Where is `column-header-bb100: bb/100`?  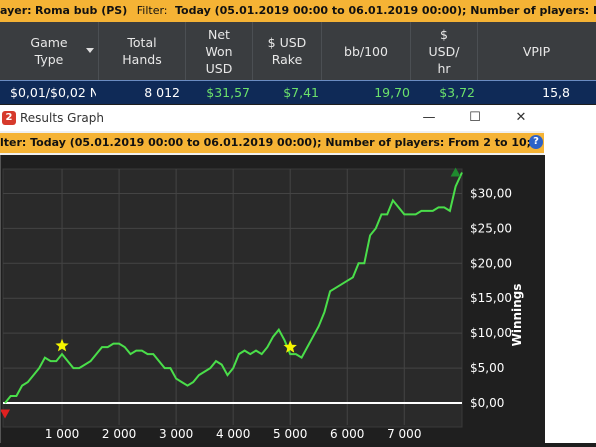
column-header-bb100: bb/100 is located at coordinates (366, 51).